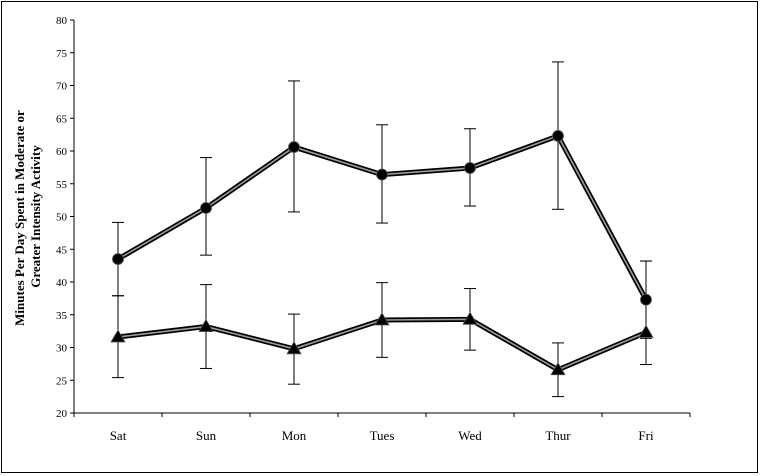 This screenshot has height=476, width=761. Describe the element at coordinates (470, 435) in the screenshot. I see `x-tick-label: Wed` at that location.